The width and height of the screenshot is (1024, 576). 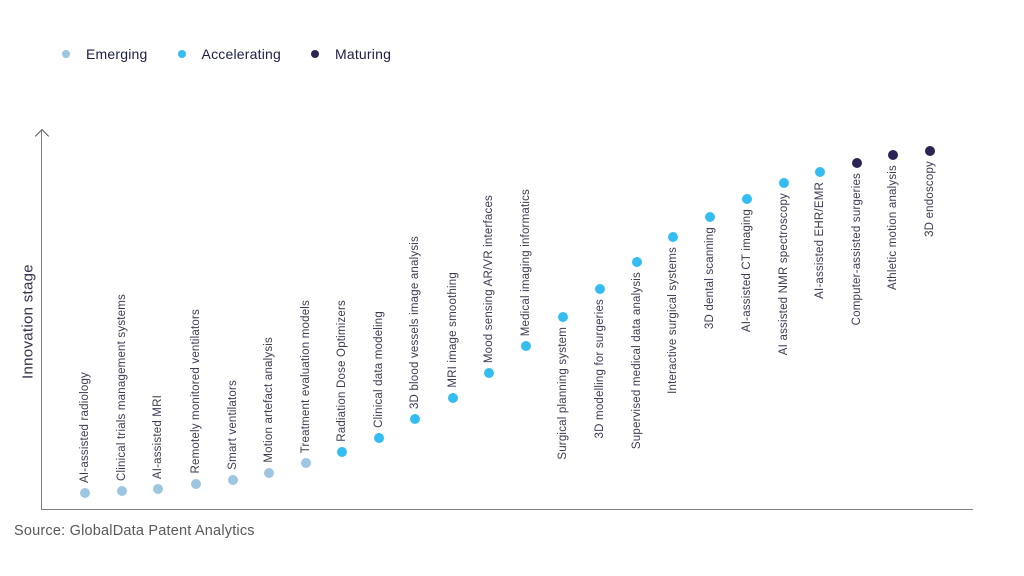 I want to click on data-point-label: Clinical data modeling, so click(x=379, y=369).